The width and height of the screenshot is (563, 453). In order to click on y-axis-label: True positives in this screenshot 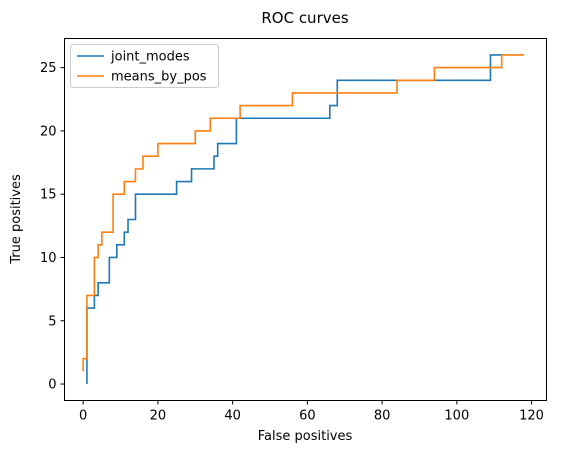, I will do `click(16, 219)`.